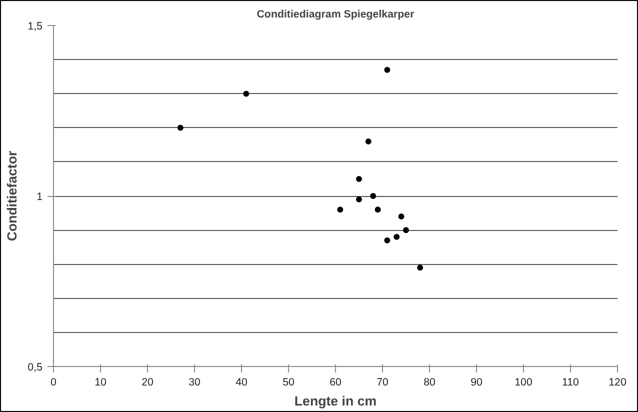 This screenshot has height=412, width=638. I want to click on x-tick-label: 120, so click(617, 382).